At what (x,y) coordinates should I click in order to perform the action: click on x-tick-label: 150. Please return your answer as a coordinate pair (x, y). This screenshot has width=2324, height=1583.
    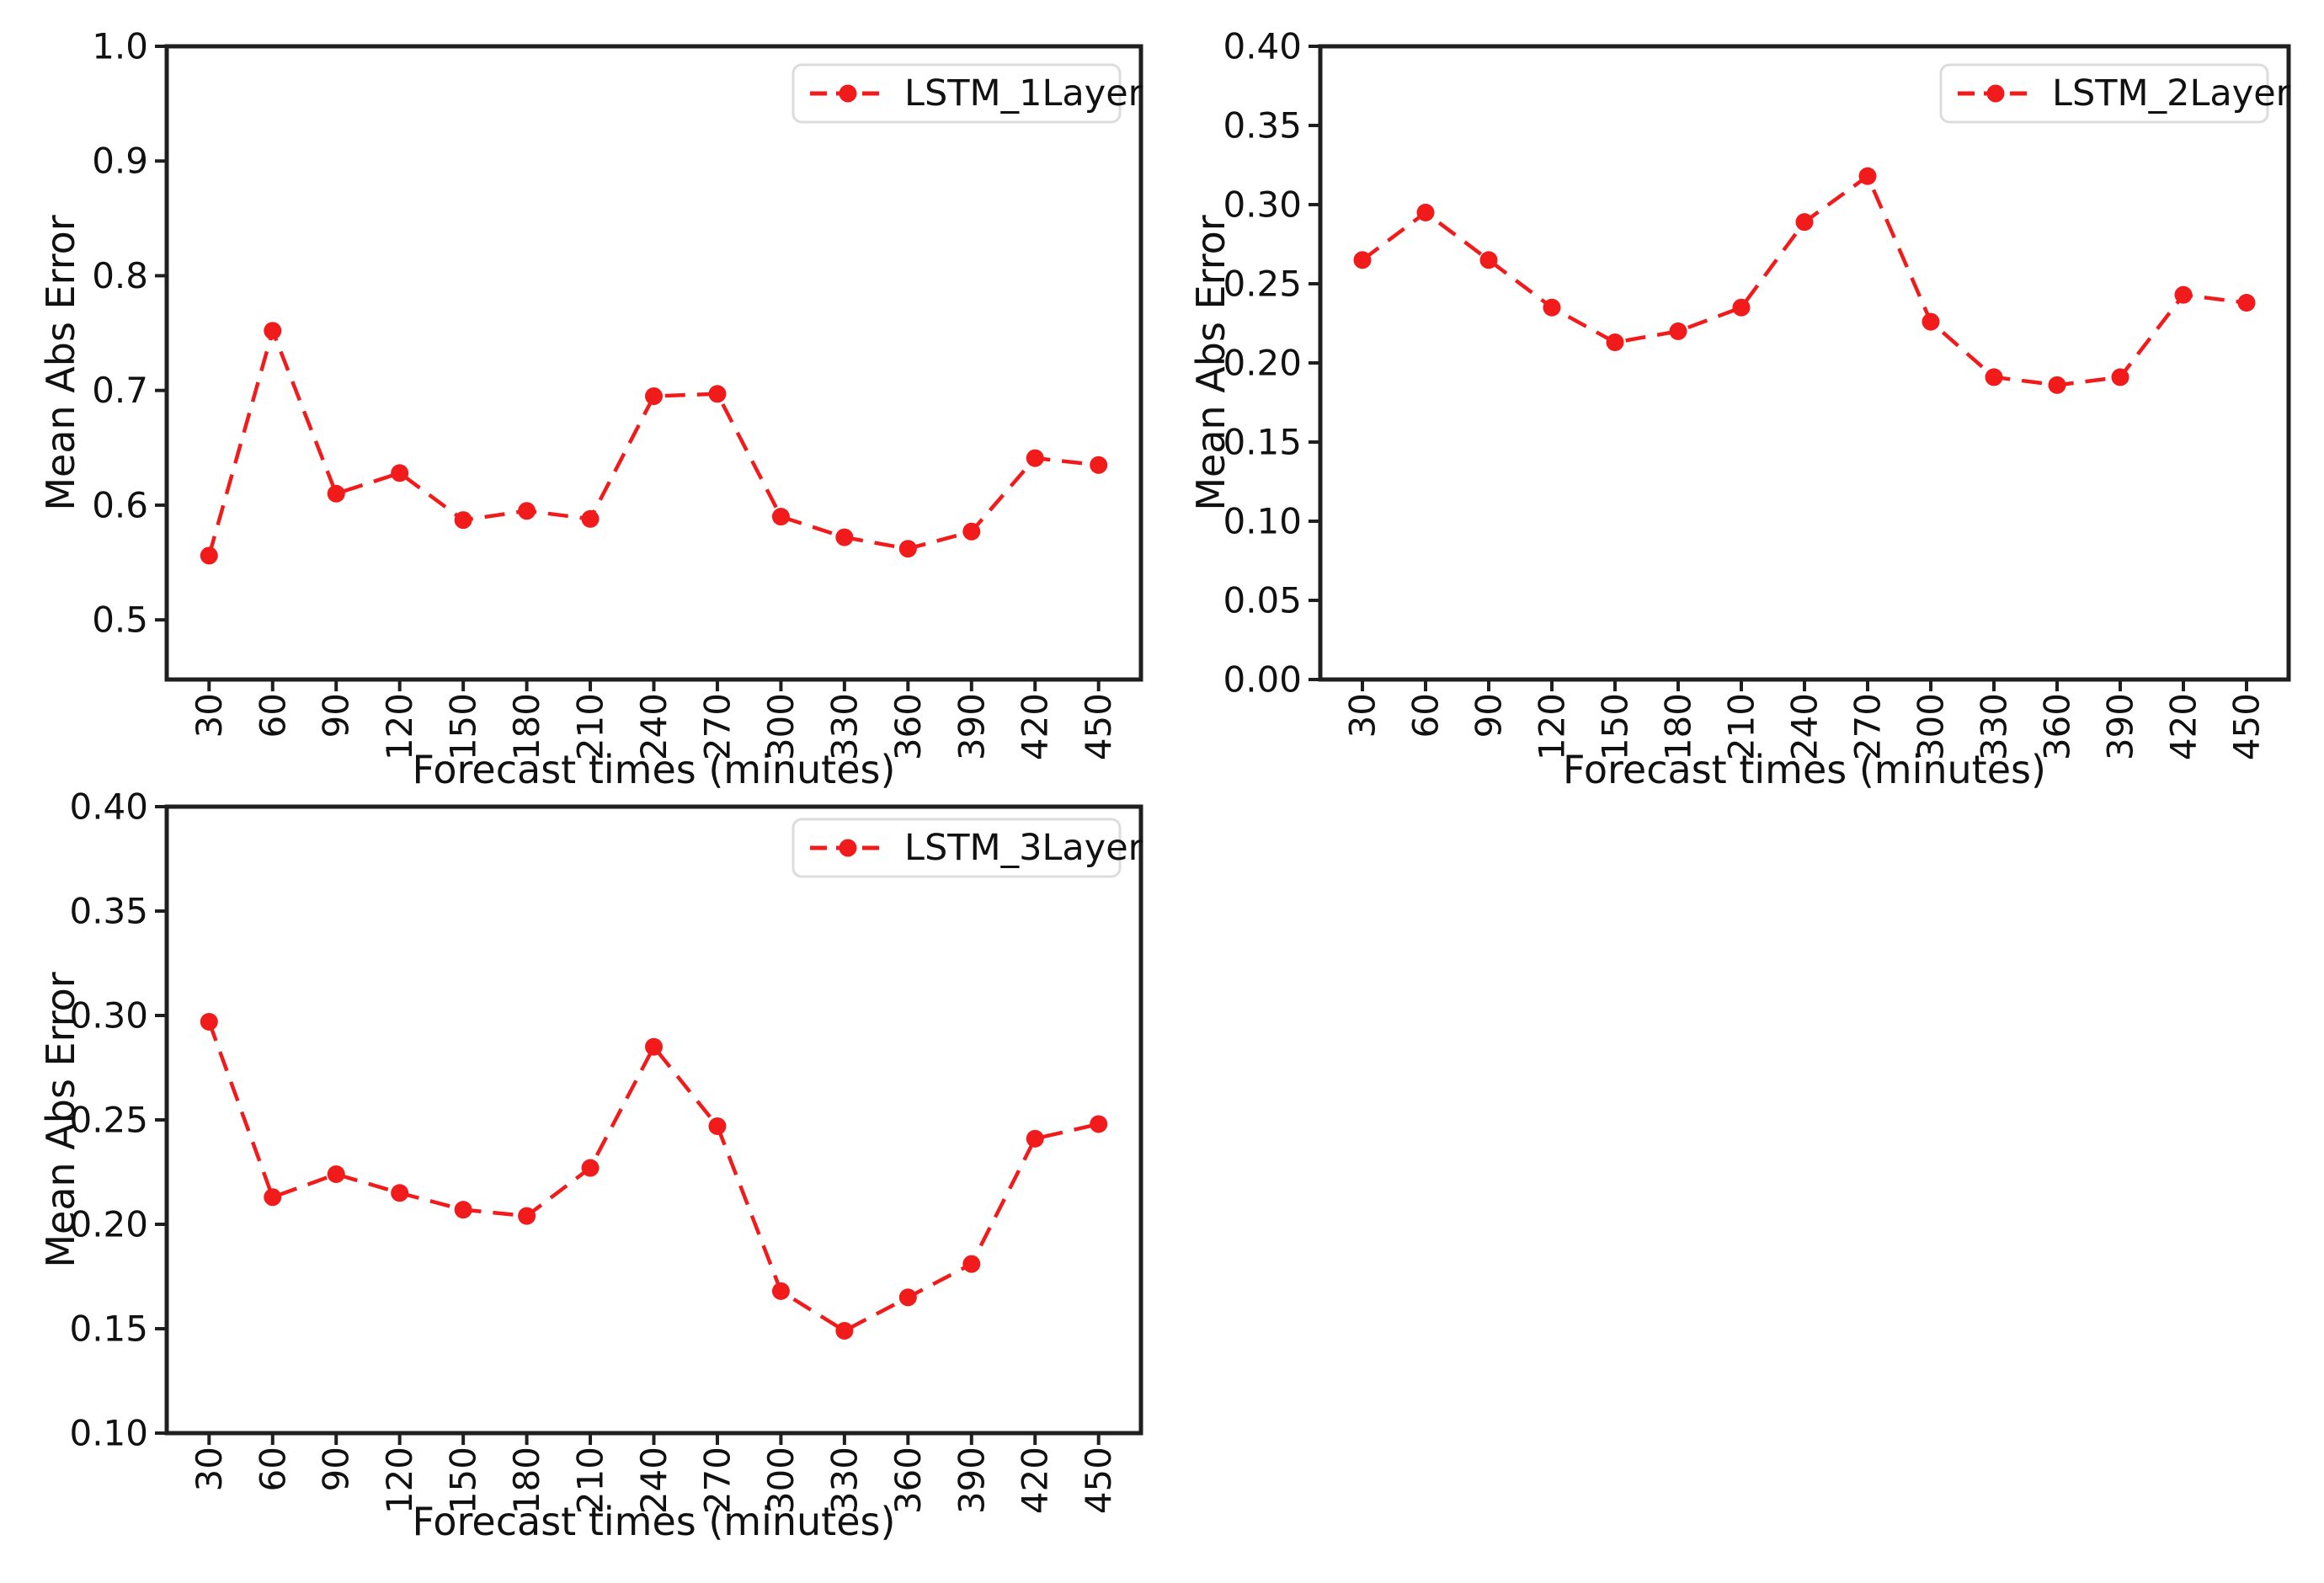
    Looking at the image, I should click on (1615, 726).